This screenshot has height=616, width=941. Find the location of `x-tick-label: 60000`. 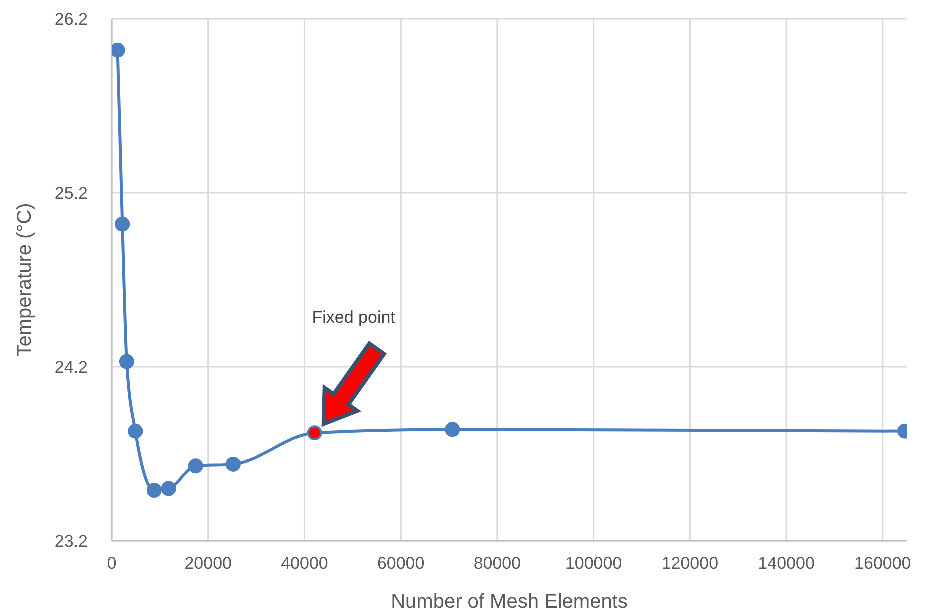

x-tick-label: 60000 is located at coordinates (401, 564).